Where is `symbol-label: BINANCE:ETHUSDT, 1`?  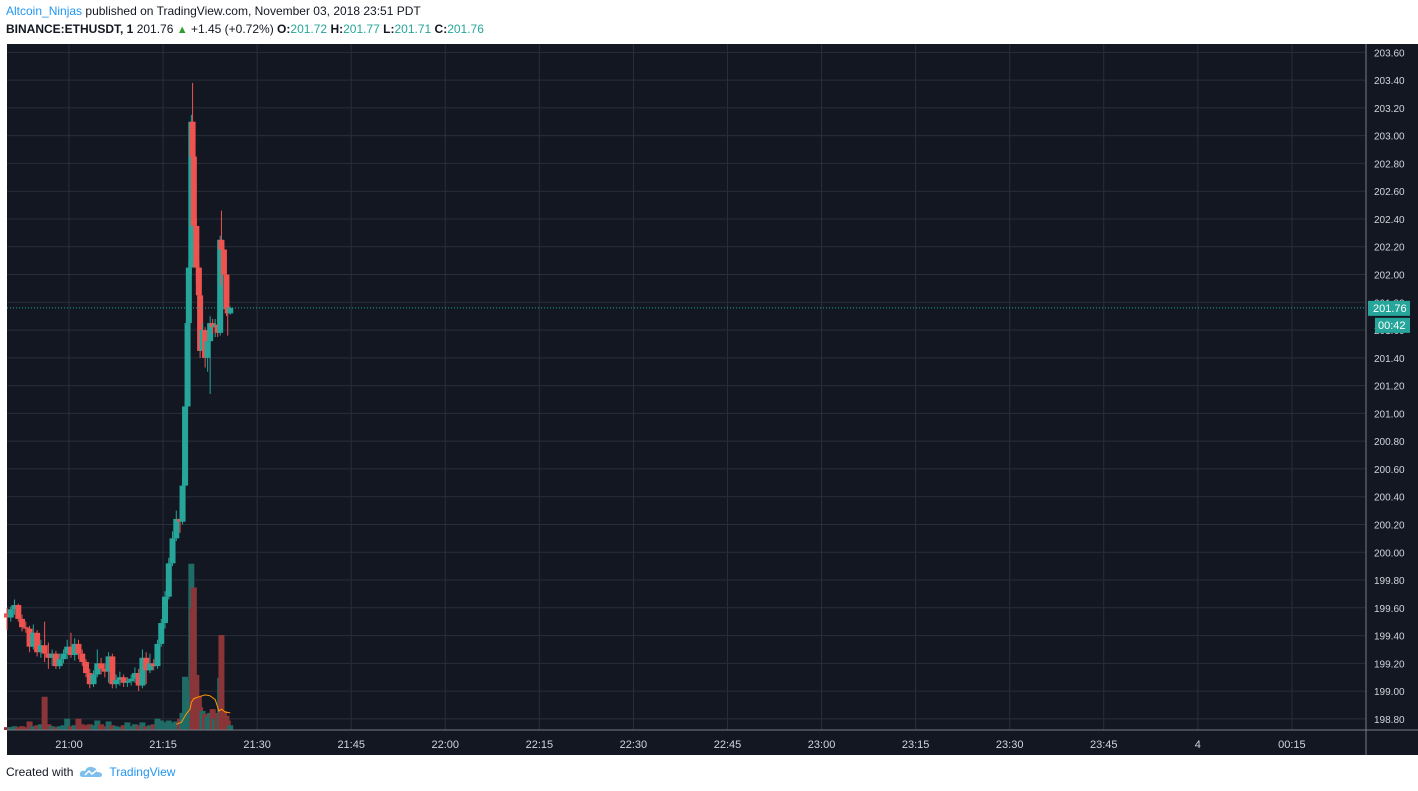
symbol-label: BINANCE:ETHUSDT, 1 is located at coordinates (70, 29).